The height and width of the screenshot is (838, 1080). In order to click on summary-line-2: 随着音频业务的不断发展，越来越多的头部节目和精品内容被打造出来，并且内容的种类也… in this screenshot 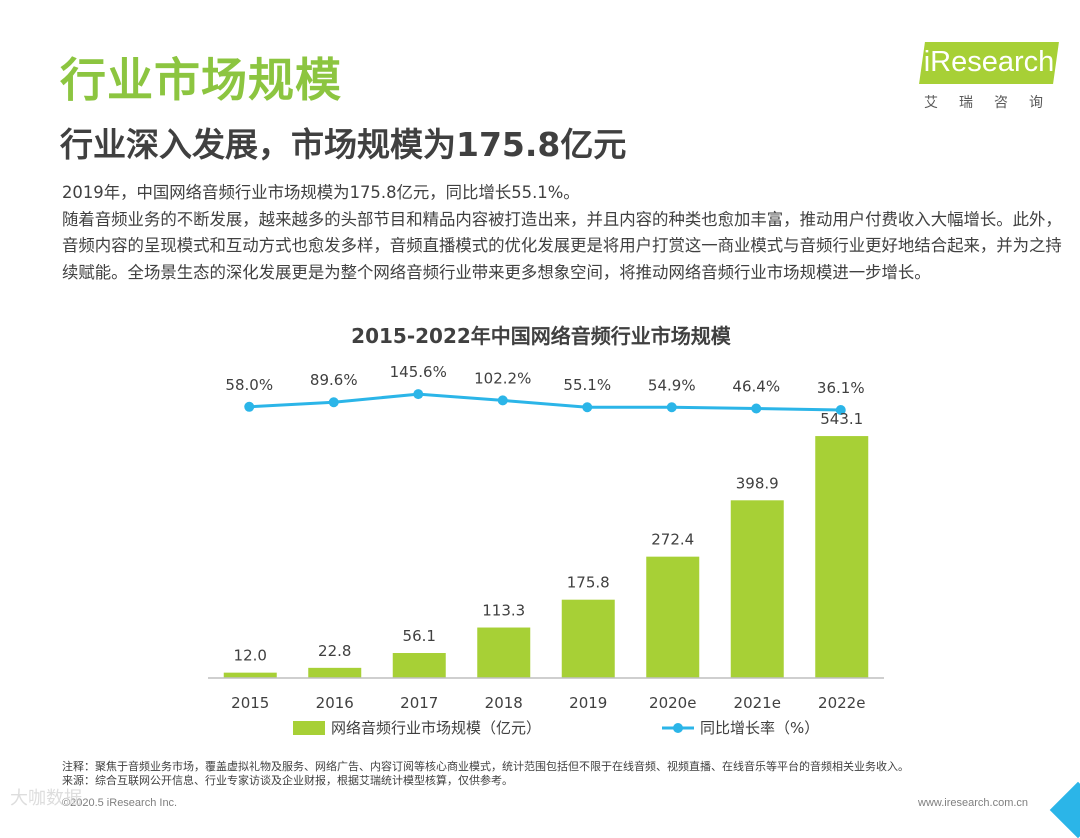, I will do `click(562, 245)`.